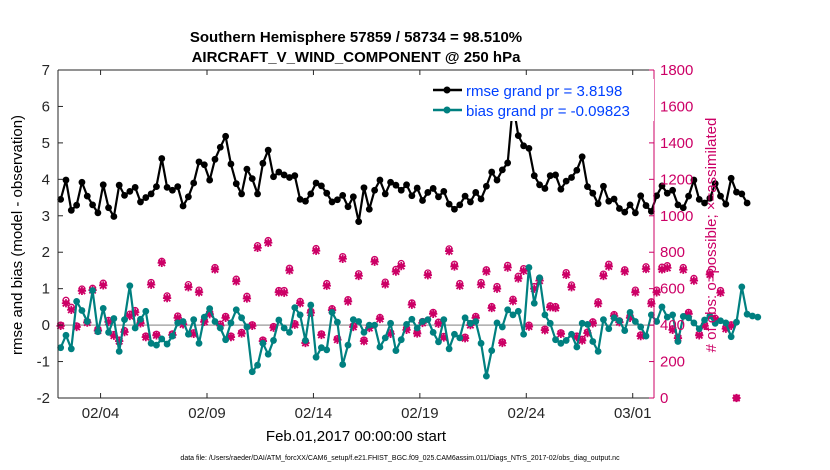 Image resolution: width=830 pixels, height=470 pixels. Describe the element at coordinates (676, 70) in the screenshot. I see `y-tick-label-right: 1800` at that location.